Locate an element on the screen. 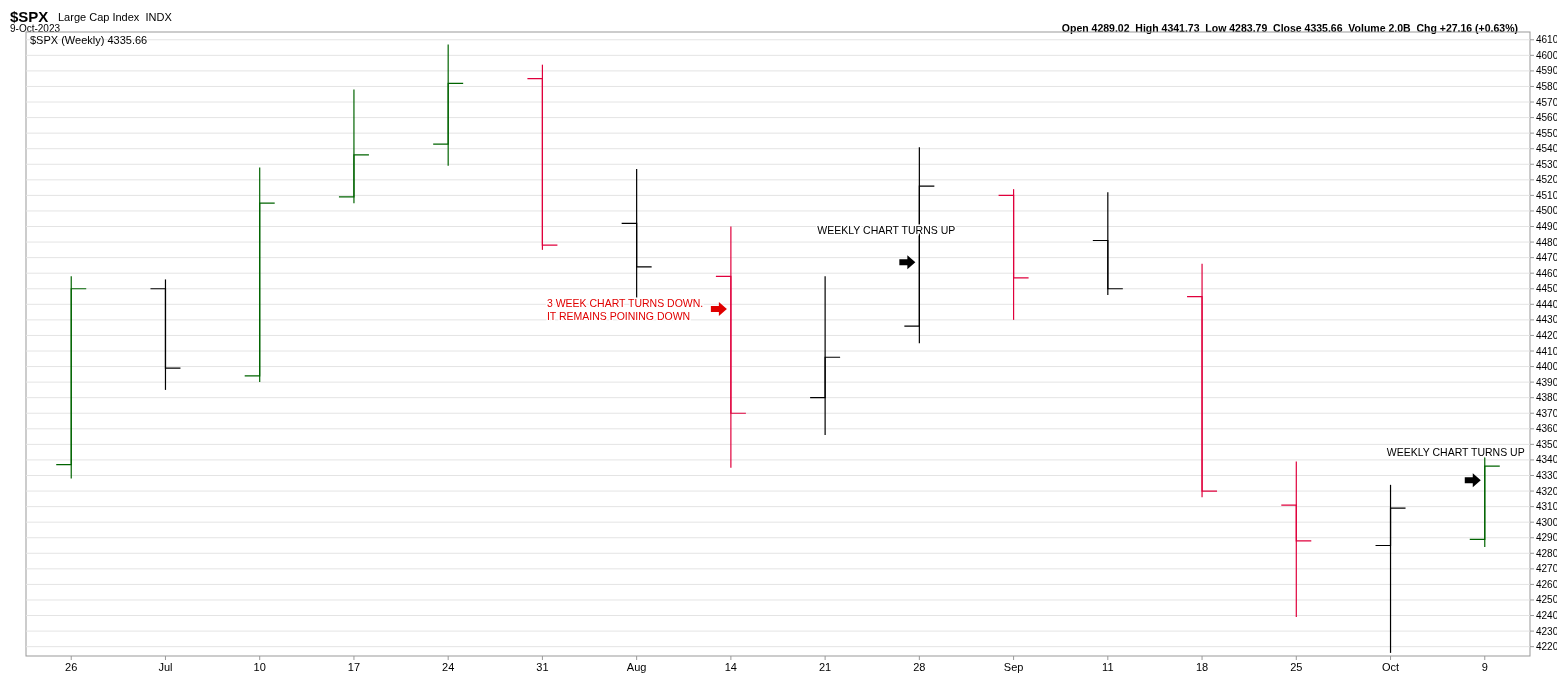  y-tick-label: 4290 is located at coordinates (1547, 538).